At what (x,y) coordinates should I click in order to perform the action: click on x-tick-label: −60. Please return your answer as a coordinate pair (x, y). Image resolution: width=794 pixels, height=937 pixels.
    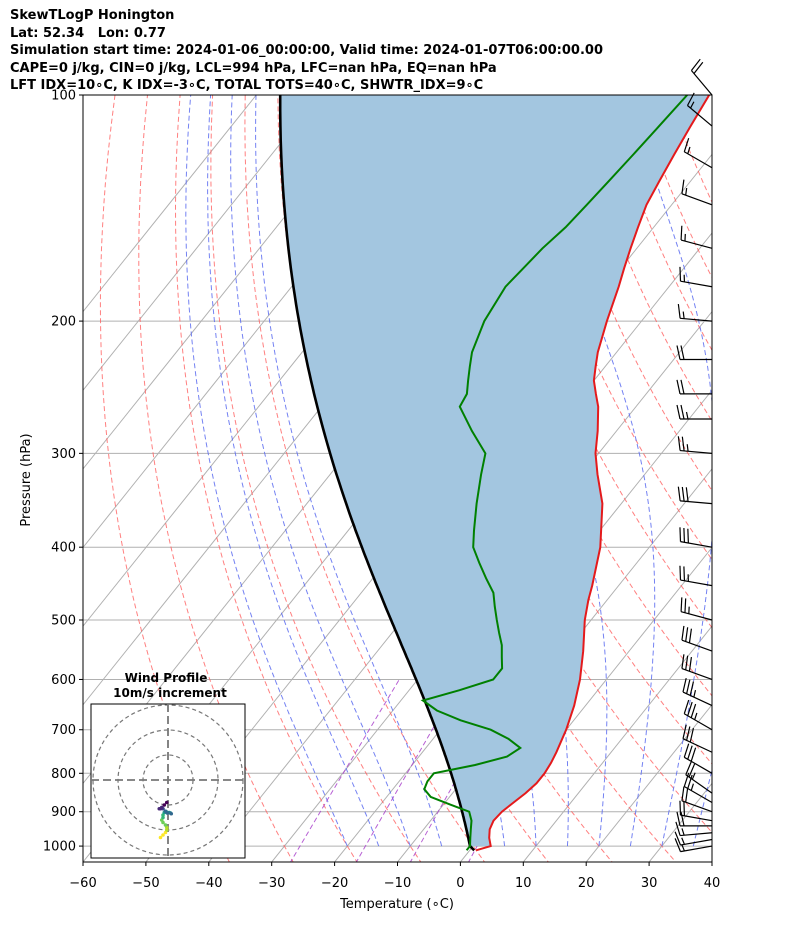
    Looking at the image, I should click on (82, 883).